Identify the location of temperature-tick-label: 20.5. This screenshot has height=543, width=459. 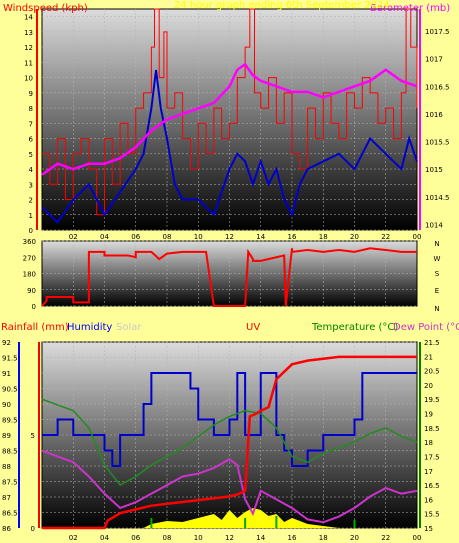
(432, 372).